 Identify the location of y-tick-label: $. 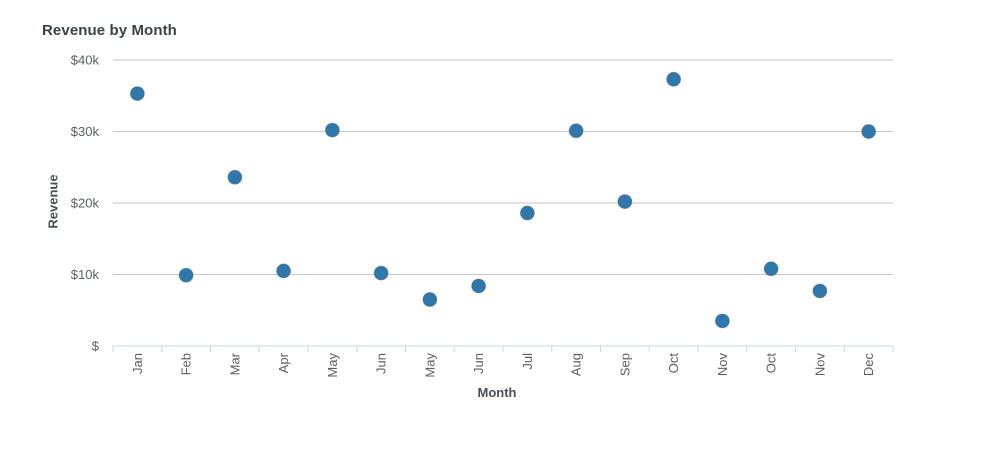
(96, 346).